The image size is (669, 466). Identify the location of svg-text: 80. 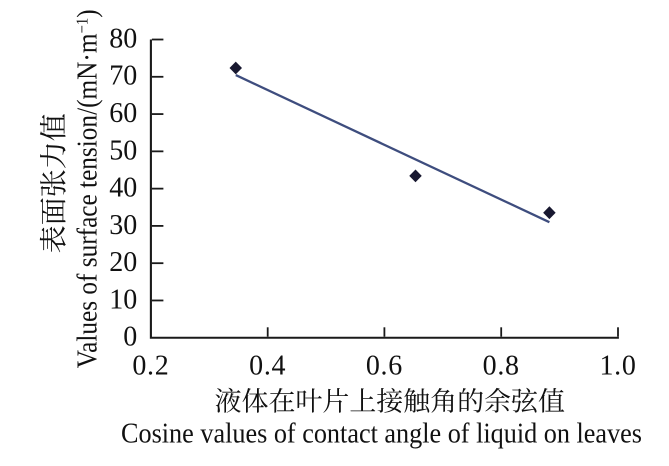
(123, 38).